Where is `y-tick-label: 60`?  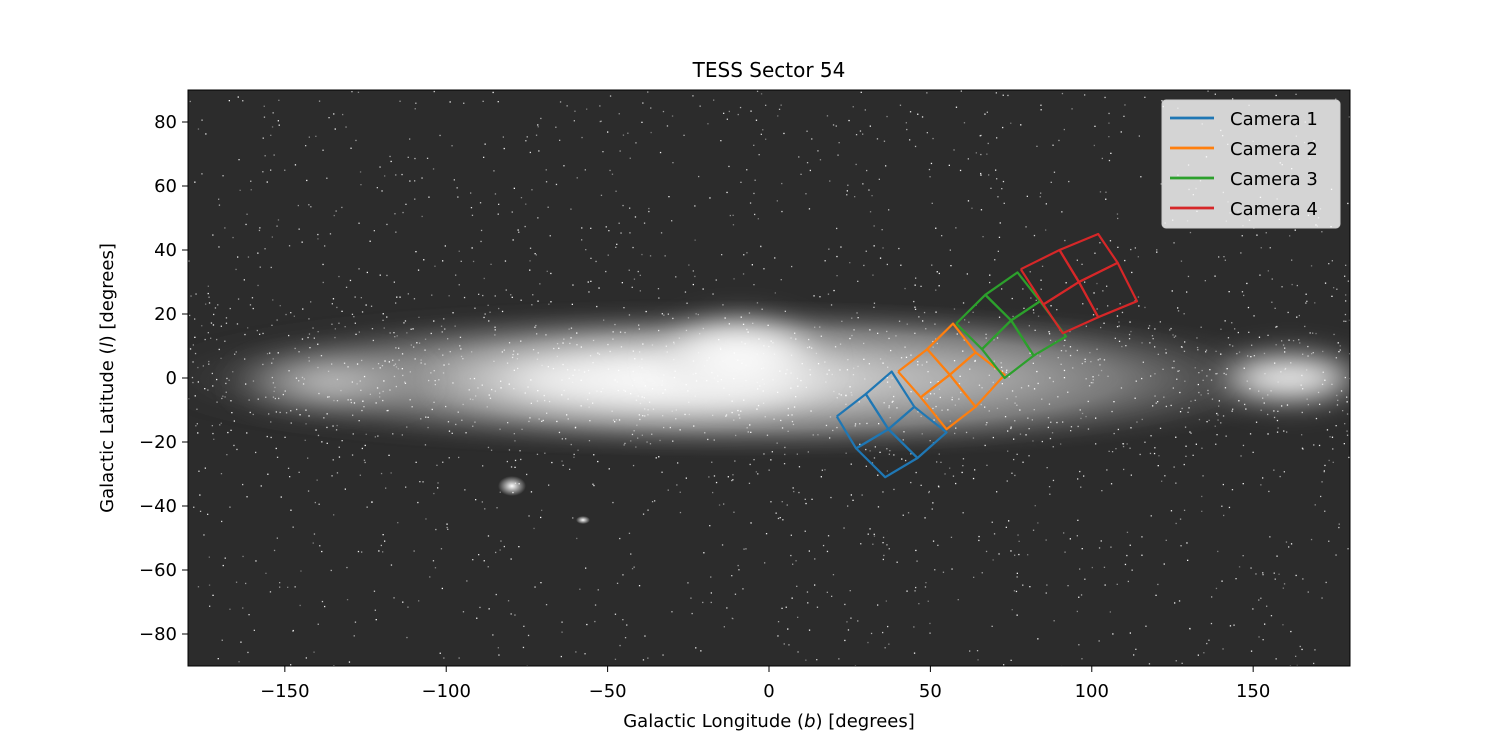
y-tick-label: 60 is located at coordinates (165, 186).